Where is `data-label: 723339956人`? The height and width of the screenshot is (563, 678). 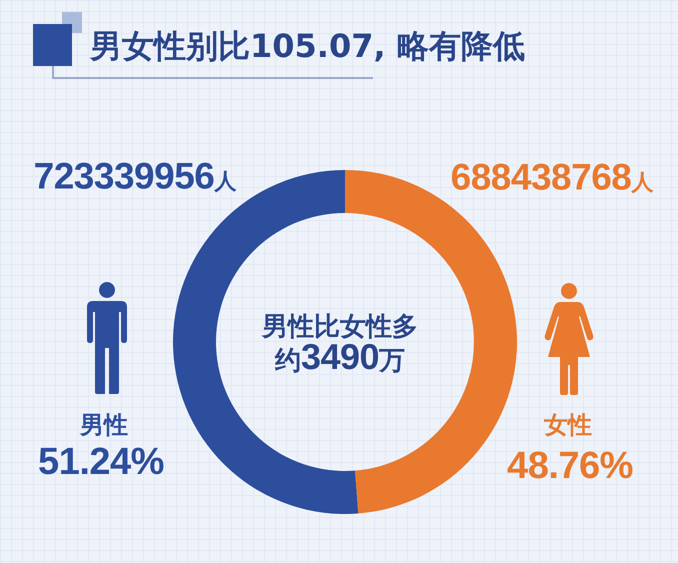
data-label: 723339956人 is located at coordinates (135, 176).